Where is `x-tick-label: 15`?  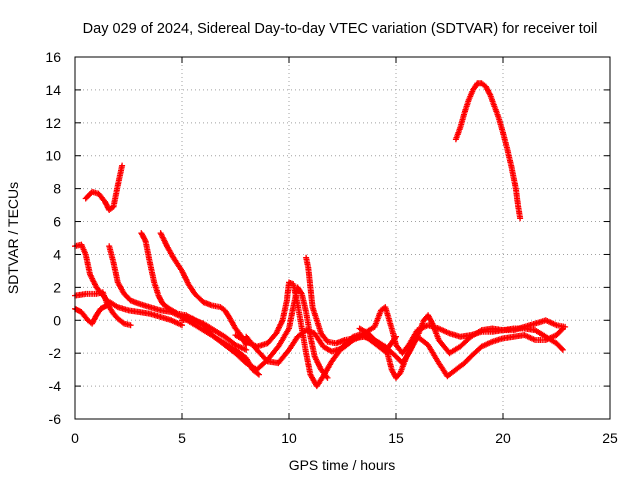
x-tick-label: 15 is located at coordinates (396, 438).